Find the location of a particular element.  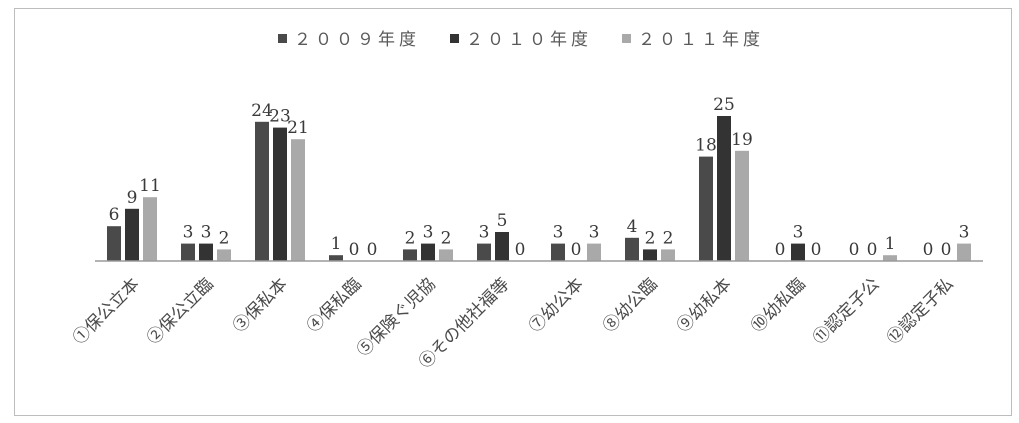

category-label-9: ⑨幼私本 is located at coordinates (704, 305).